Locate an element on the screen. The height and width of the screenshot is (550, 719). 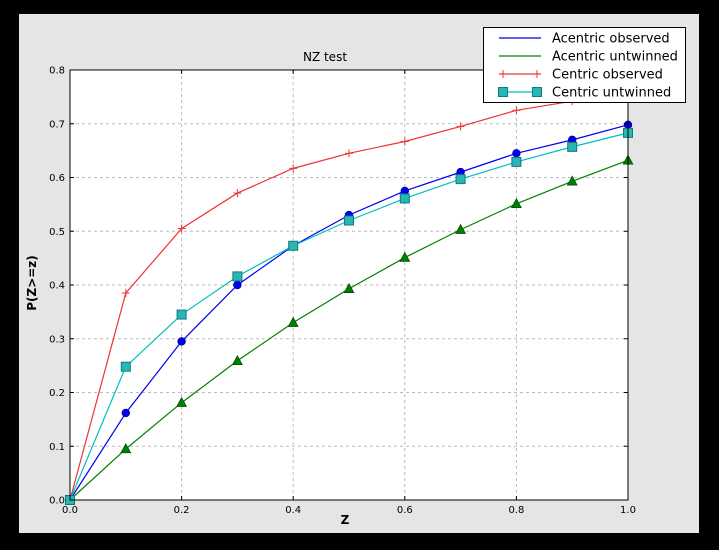
chart-title: NZ test is located at coordinates (325, 57).